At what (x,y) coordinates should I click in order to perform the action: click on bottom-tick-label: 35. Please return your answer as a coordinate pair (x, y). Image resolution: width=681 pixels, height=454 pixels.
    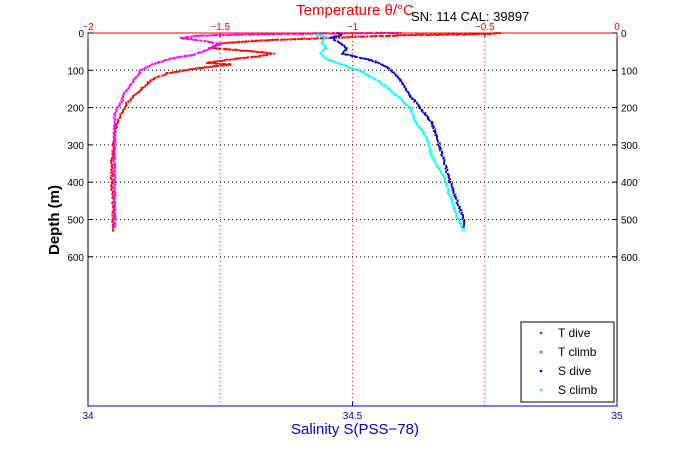
    Looking at the image, I should click on (617, 416).